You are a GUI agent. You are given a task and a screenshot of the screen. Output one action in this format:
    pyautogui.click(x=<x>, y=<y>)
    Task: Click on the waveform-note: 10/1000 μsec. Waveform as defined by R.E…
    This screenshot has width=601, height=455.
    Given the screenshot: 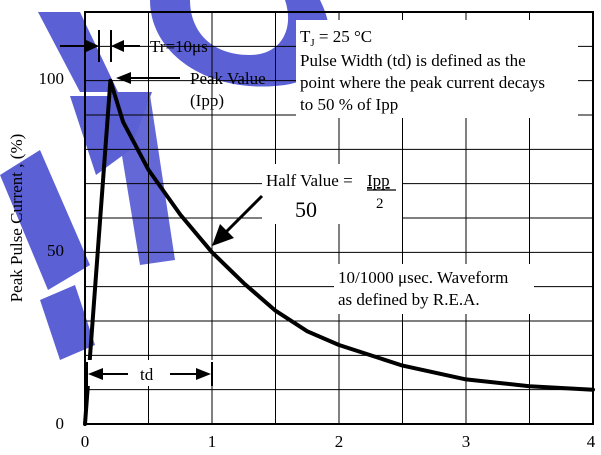 What is the action you would take?
    pyautogui.click(x=434, y=289)
    